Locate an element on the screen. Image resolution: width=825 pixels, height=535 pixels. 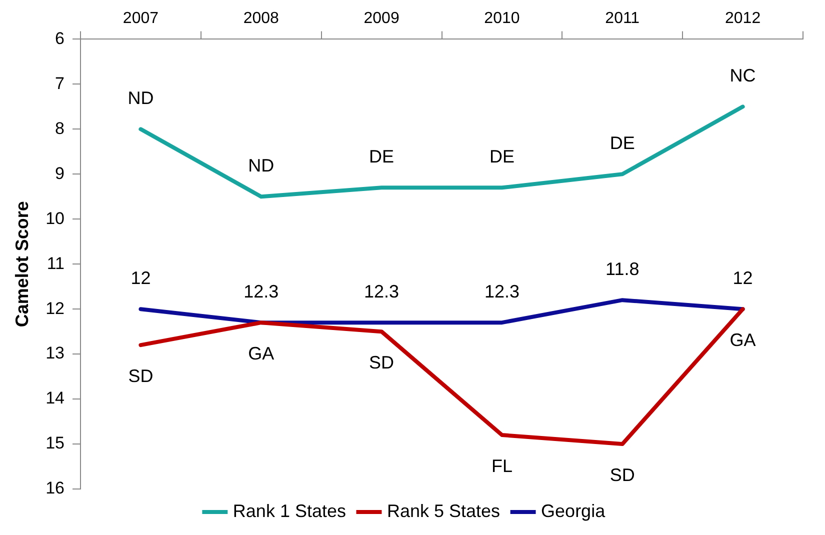
x-tick-label: 2009 is located at coordinates (382, 19).